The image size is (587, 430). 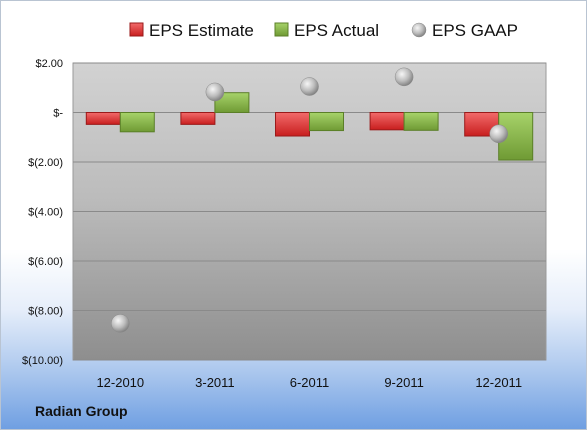 I want to click on y-tick-label: $(2.00), so click(x=45, y=163).